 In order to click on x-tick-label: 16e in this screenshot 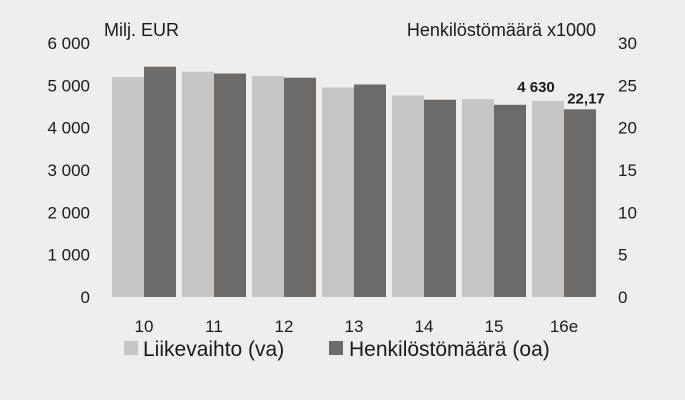, I will do `click(564, 326)`.